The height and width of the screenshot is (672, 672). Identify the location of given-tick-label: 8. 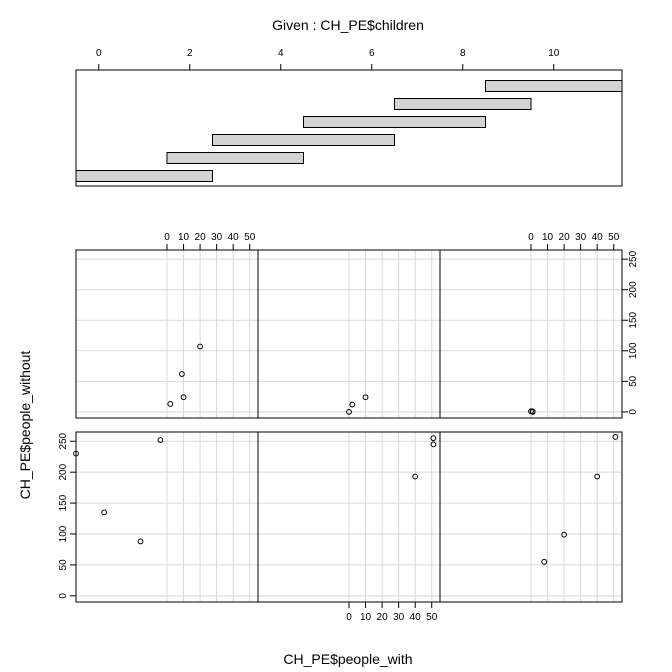
(463, 53).